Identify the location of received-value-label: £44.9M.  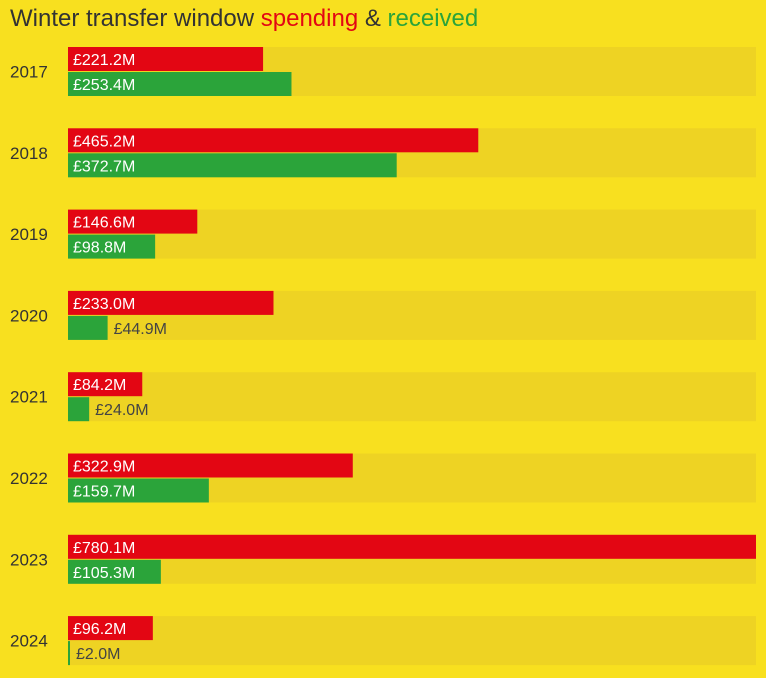
(140, 329).